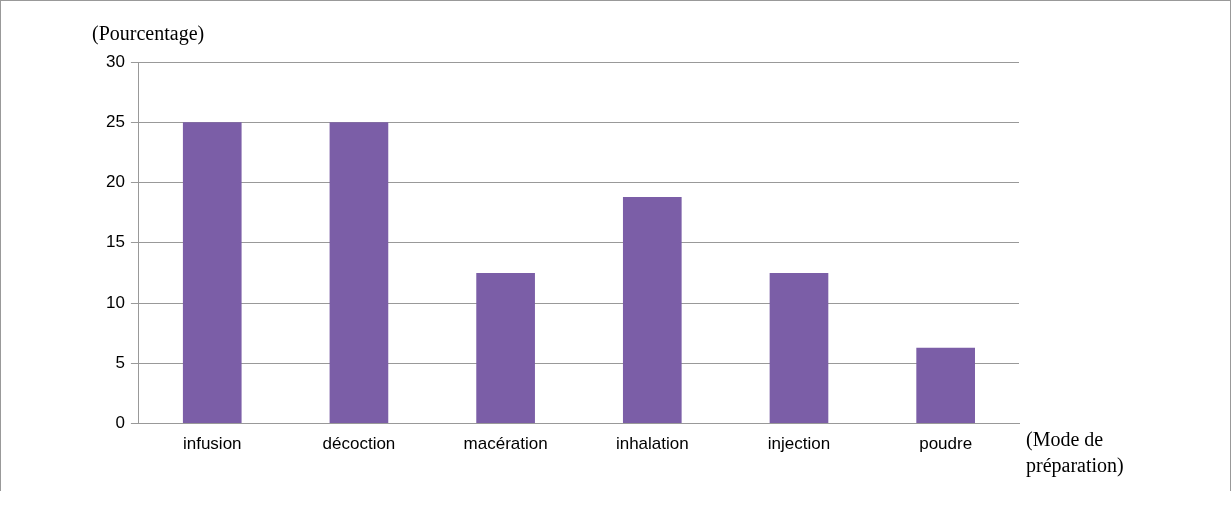  I want to click on y-tick-label: 30, so click(115, 61).